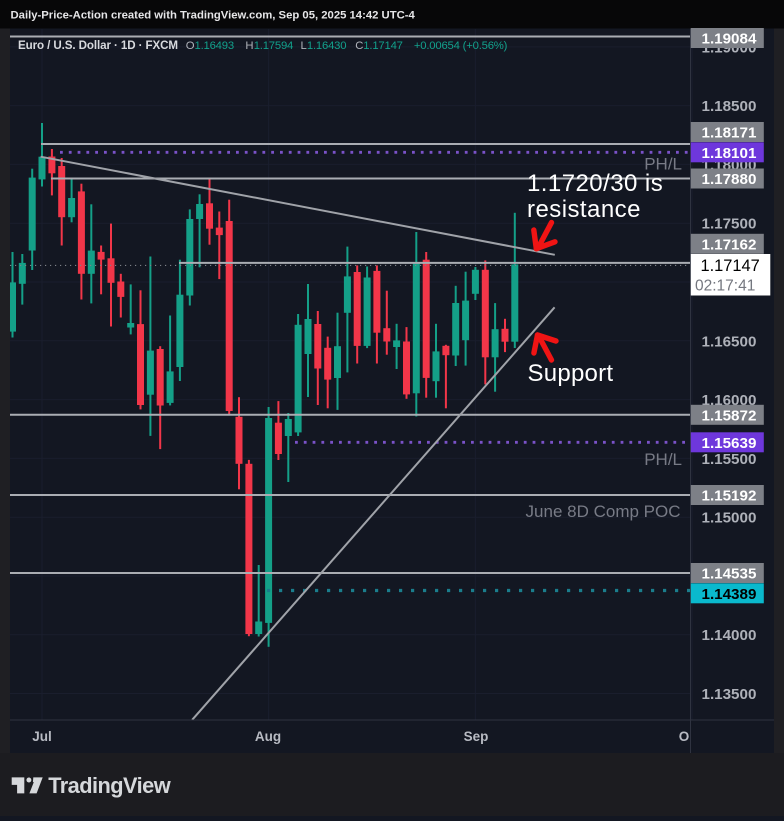 Image resolution: width=784 pixels, height=821 pixels. Describe the element at coordinates (729, 574) in the screenshot. I see `svg-text: 1.14535` at that location.